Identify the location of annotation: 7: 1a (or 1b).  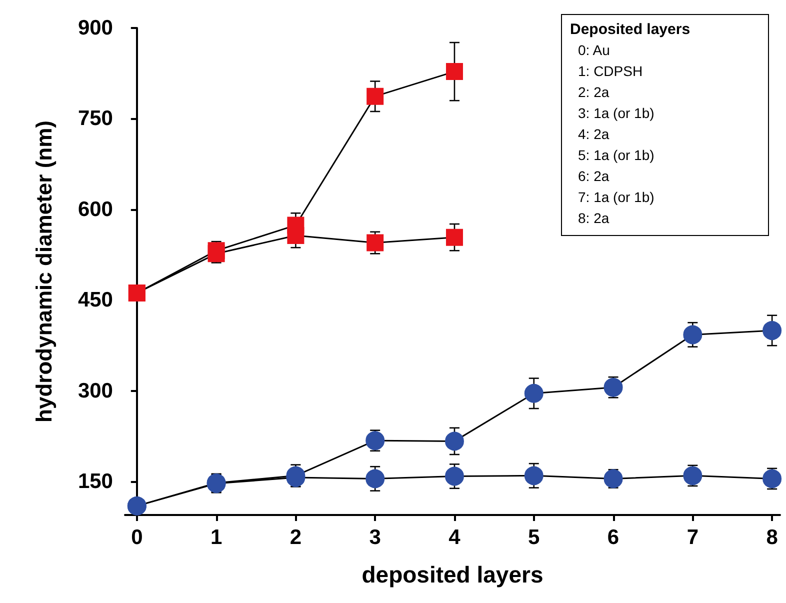
(616, 197).